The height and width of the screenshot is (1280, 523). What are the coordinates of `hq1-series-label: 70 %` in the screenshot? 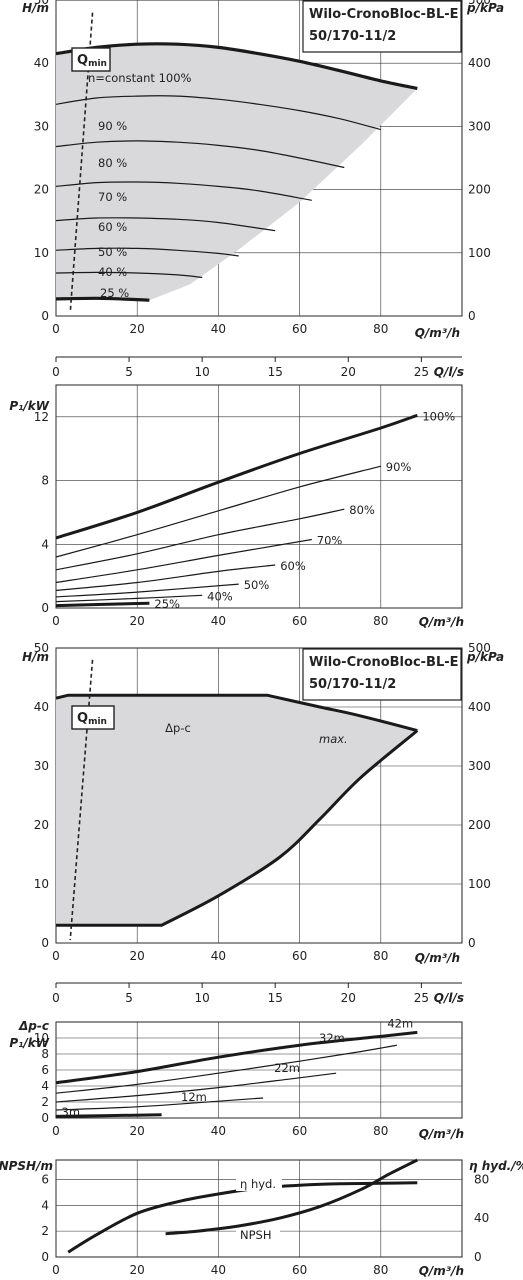 It's located at (112, 197).